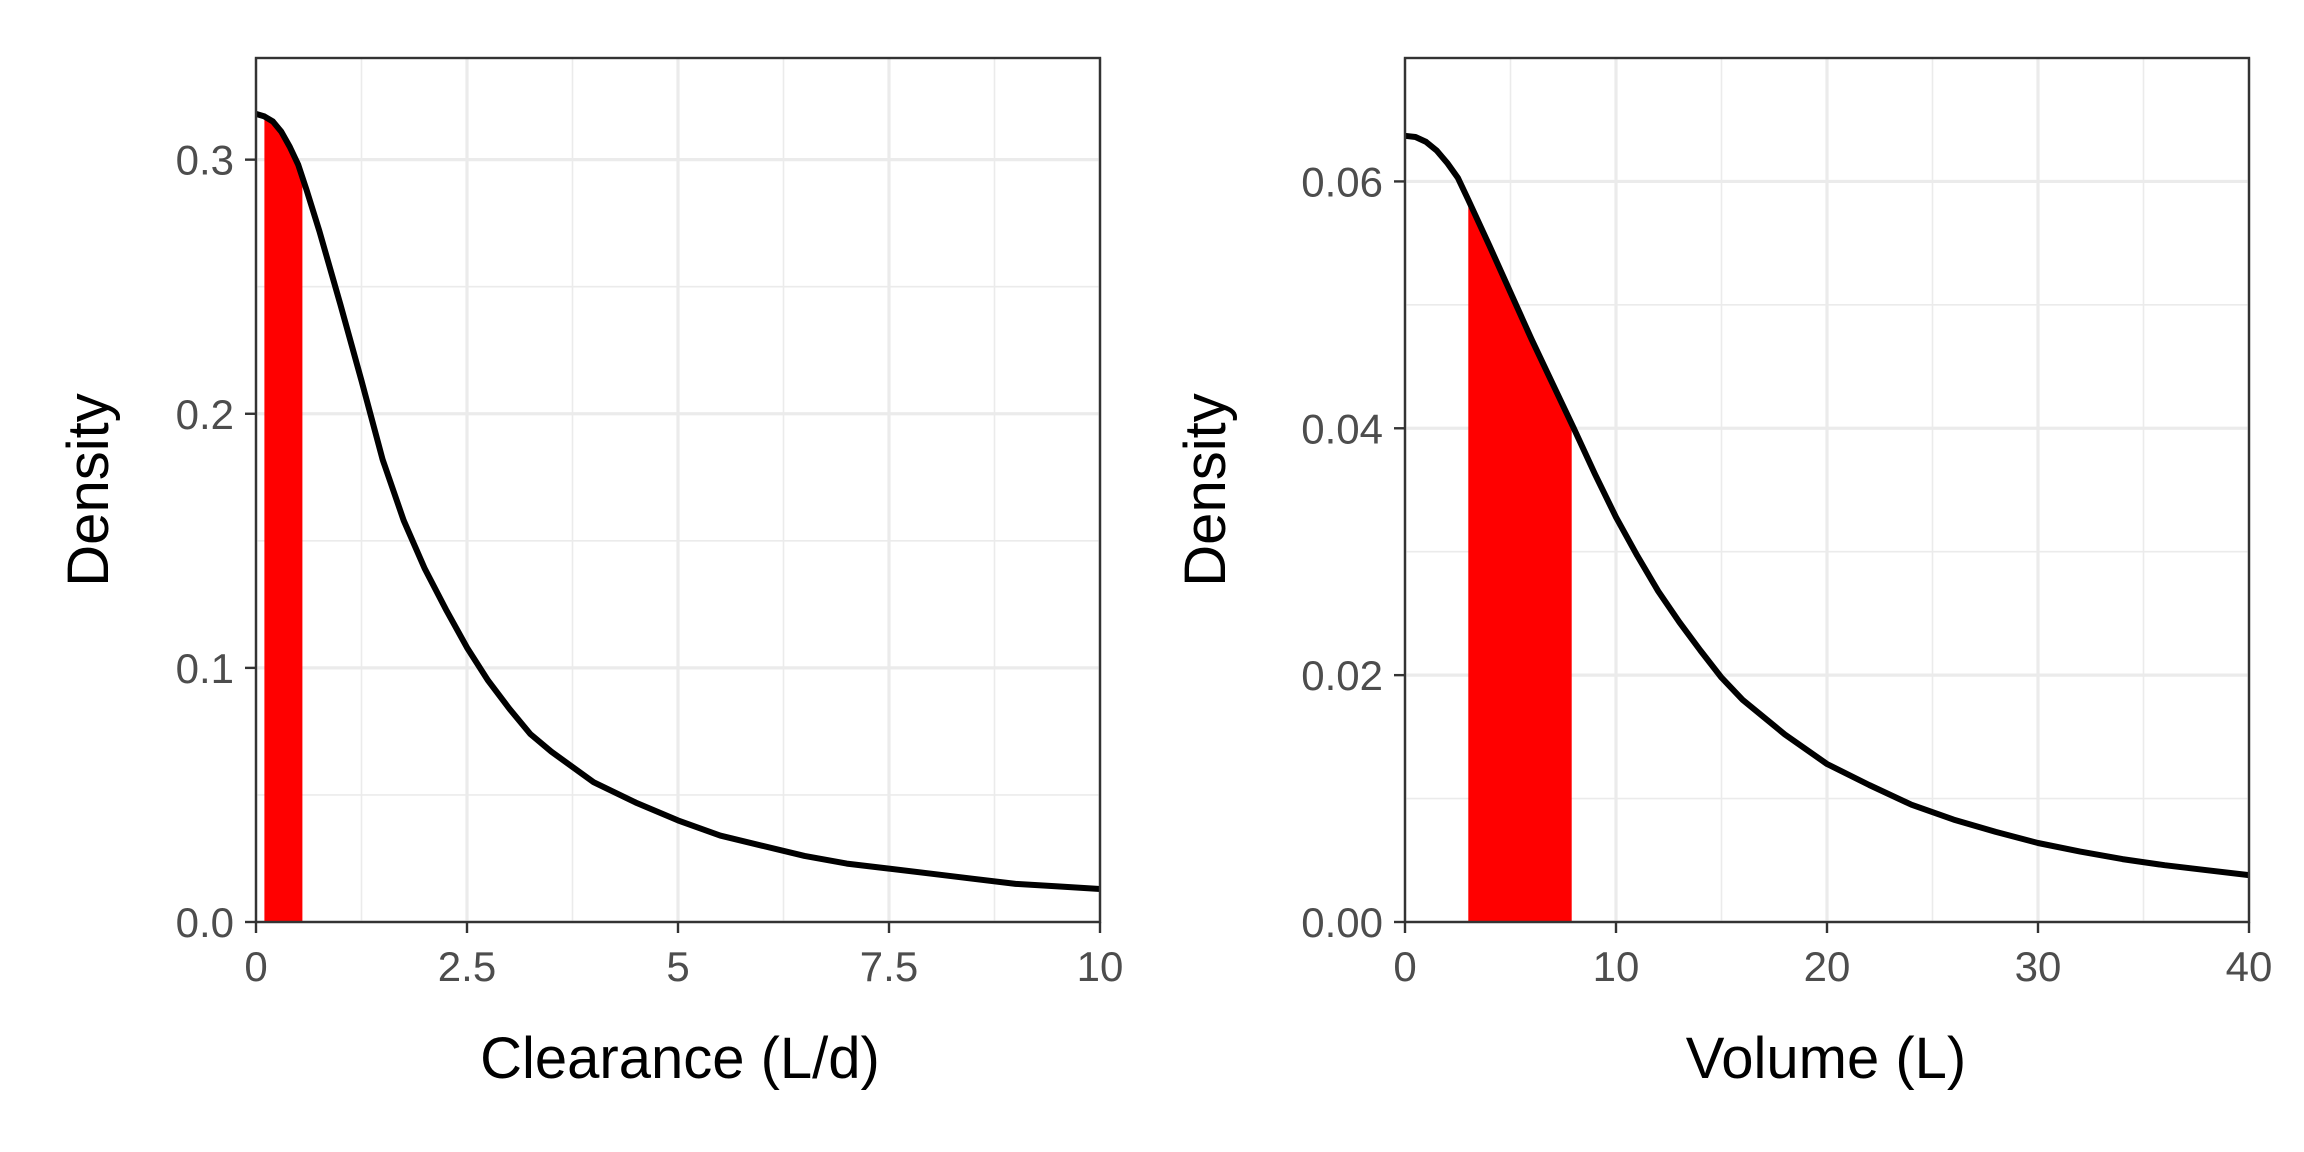 This screenshot has width=2304, height=1152. What do you see at coordinates (205, 414) in the screenshot?
I see `y-tick-label: 0.2` at bounding box center [205, 414].